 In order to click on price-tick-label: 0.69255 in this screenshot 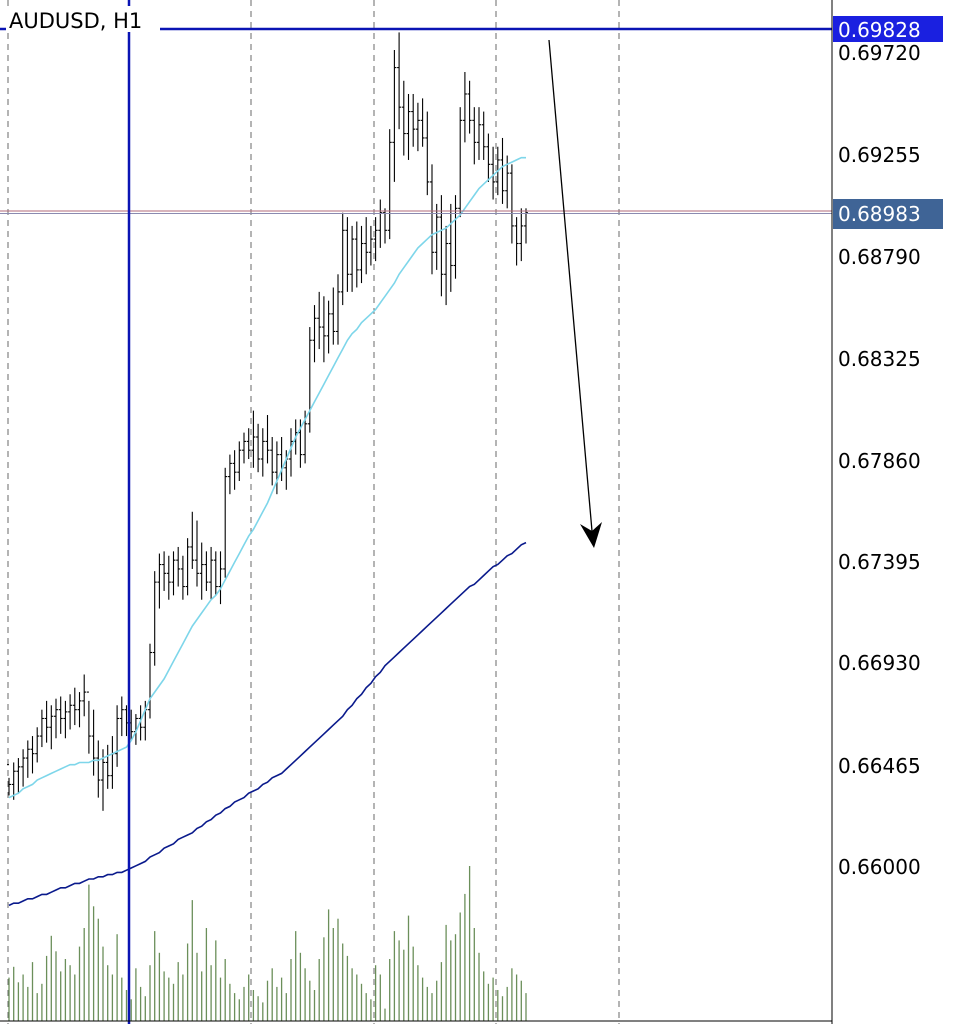, I will do `click(879, 155)`.